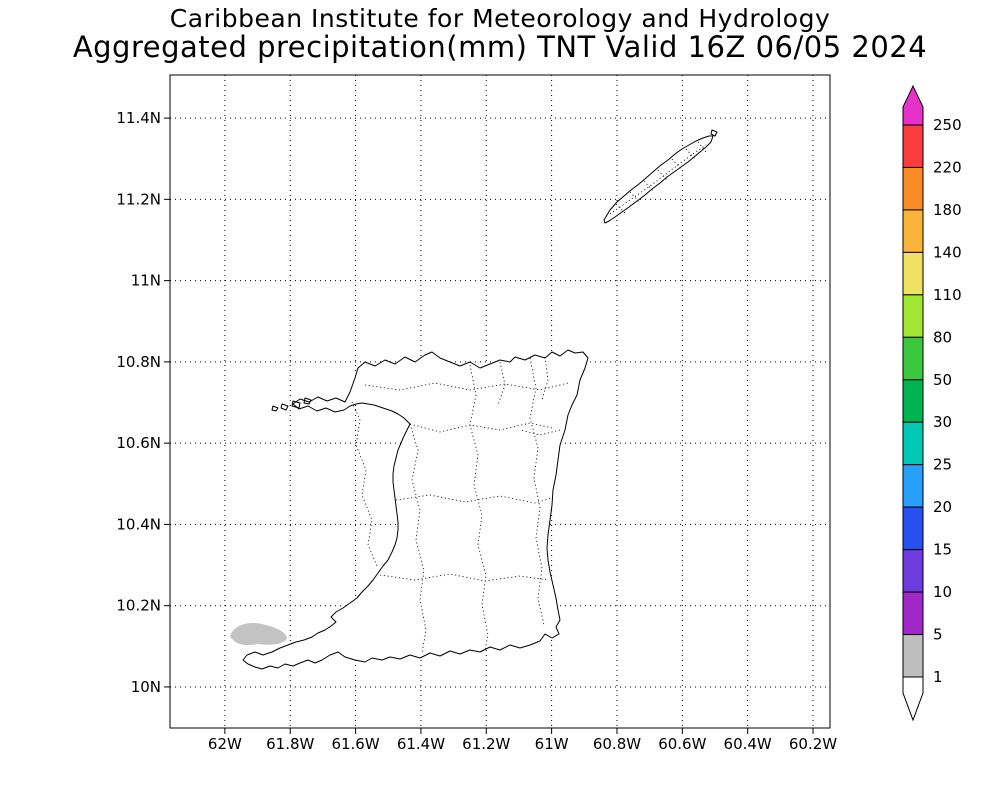 This screenshot has height=800, width=1000. I want to click on y-tick-label-11N: 11N, so click(146, 281).